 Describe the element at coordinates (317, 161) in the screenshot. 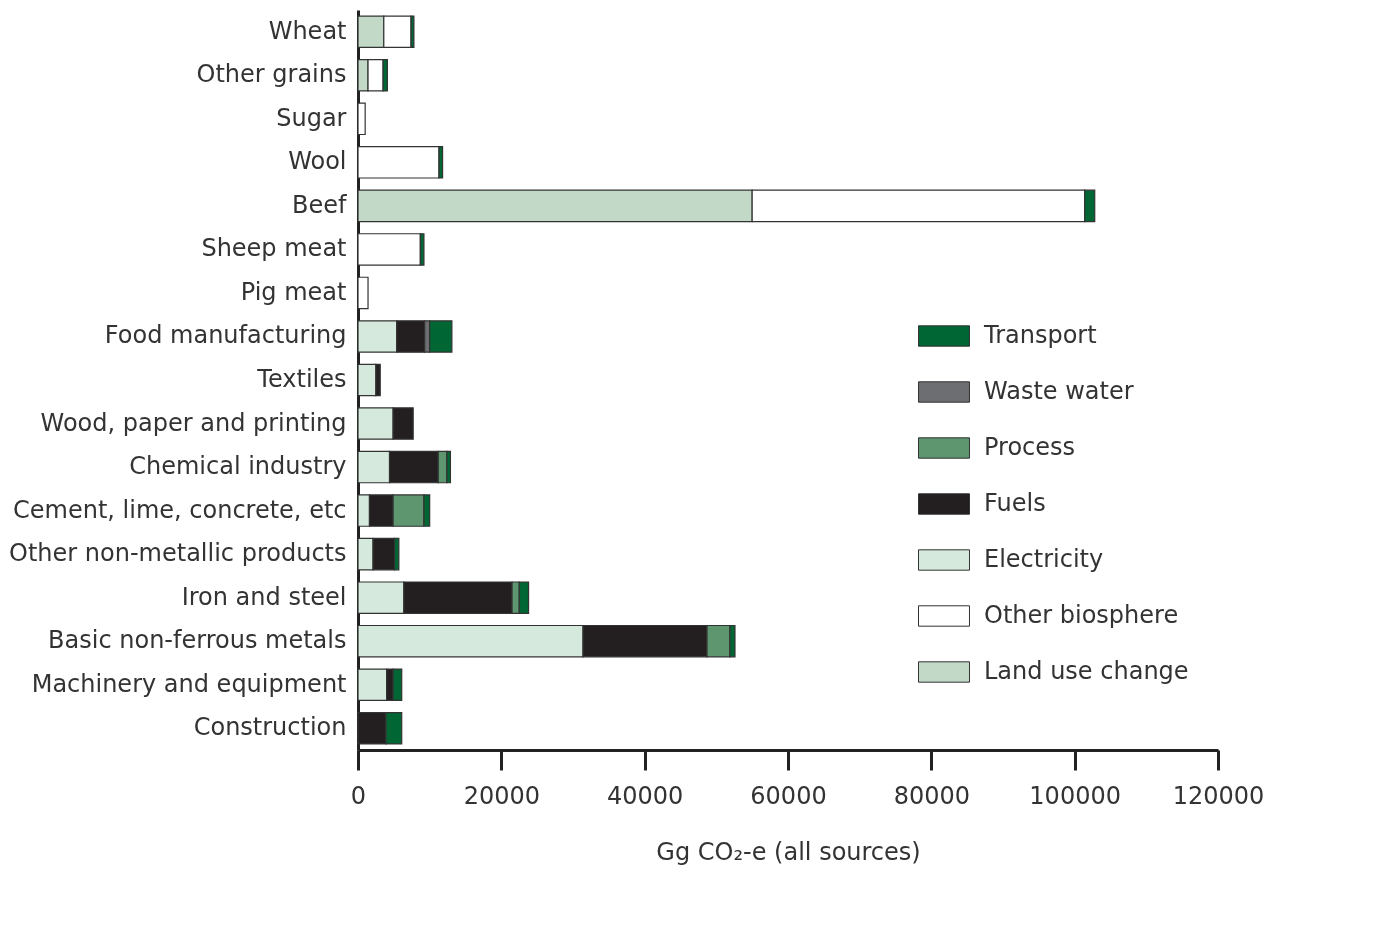

I see `y-tick-label: Wool` at that location.